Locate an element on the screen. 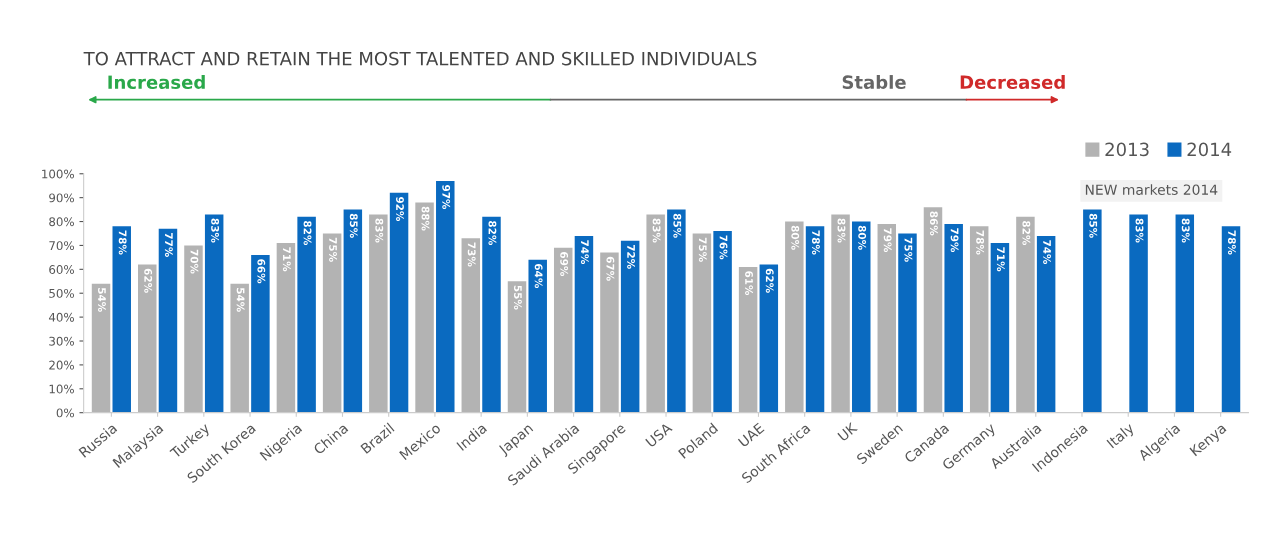 This screenshot has height=543, width=1287. y-tick-label: 80% is located at coordinates (61, 222).